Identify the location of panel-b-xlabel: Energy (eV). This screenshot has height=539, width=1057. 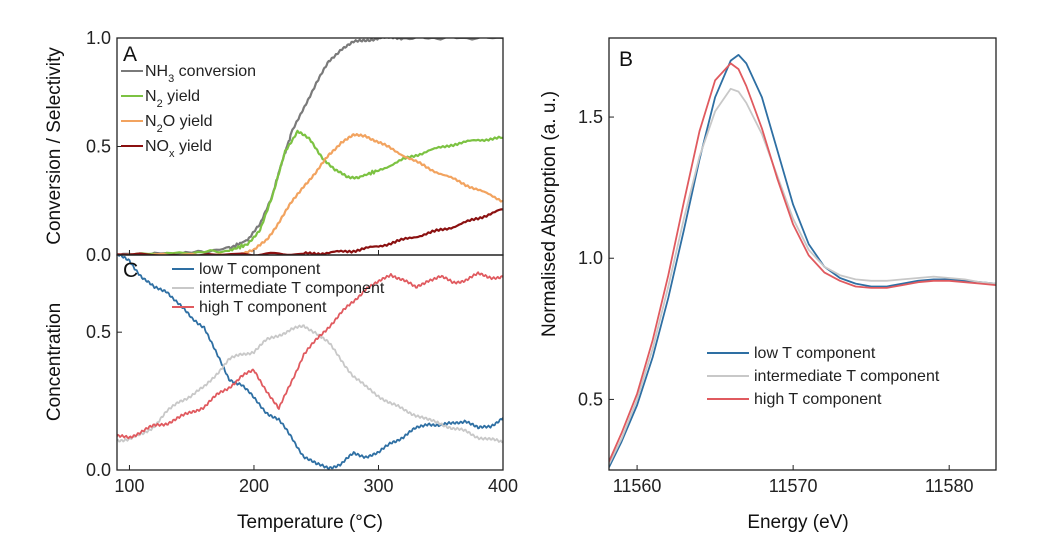
(797, 522).